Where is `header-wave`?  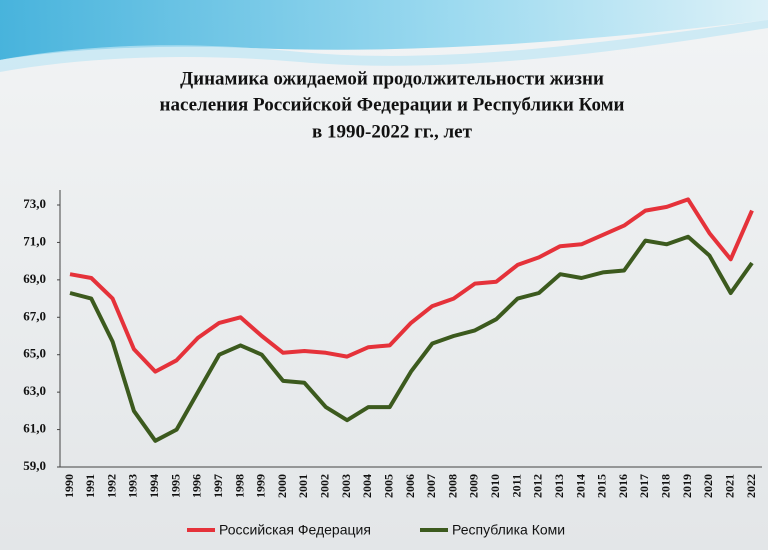
header-wave is located at coordinates (384, 30).